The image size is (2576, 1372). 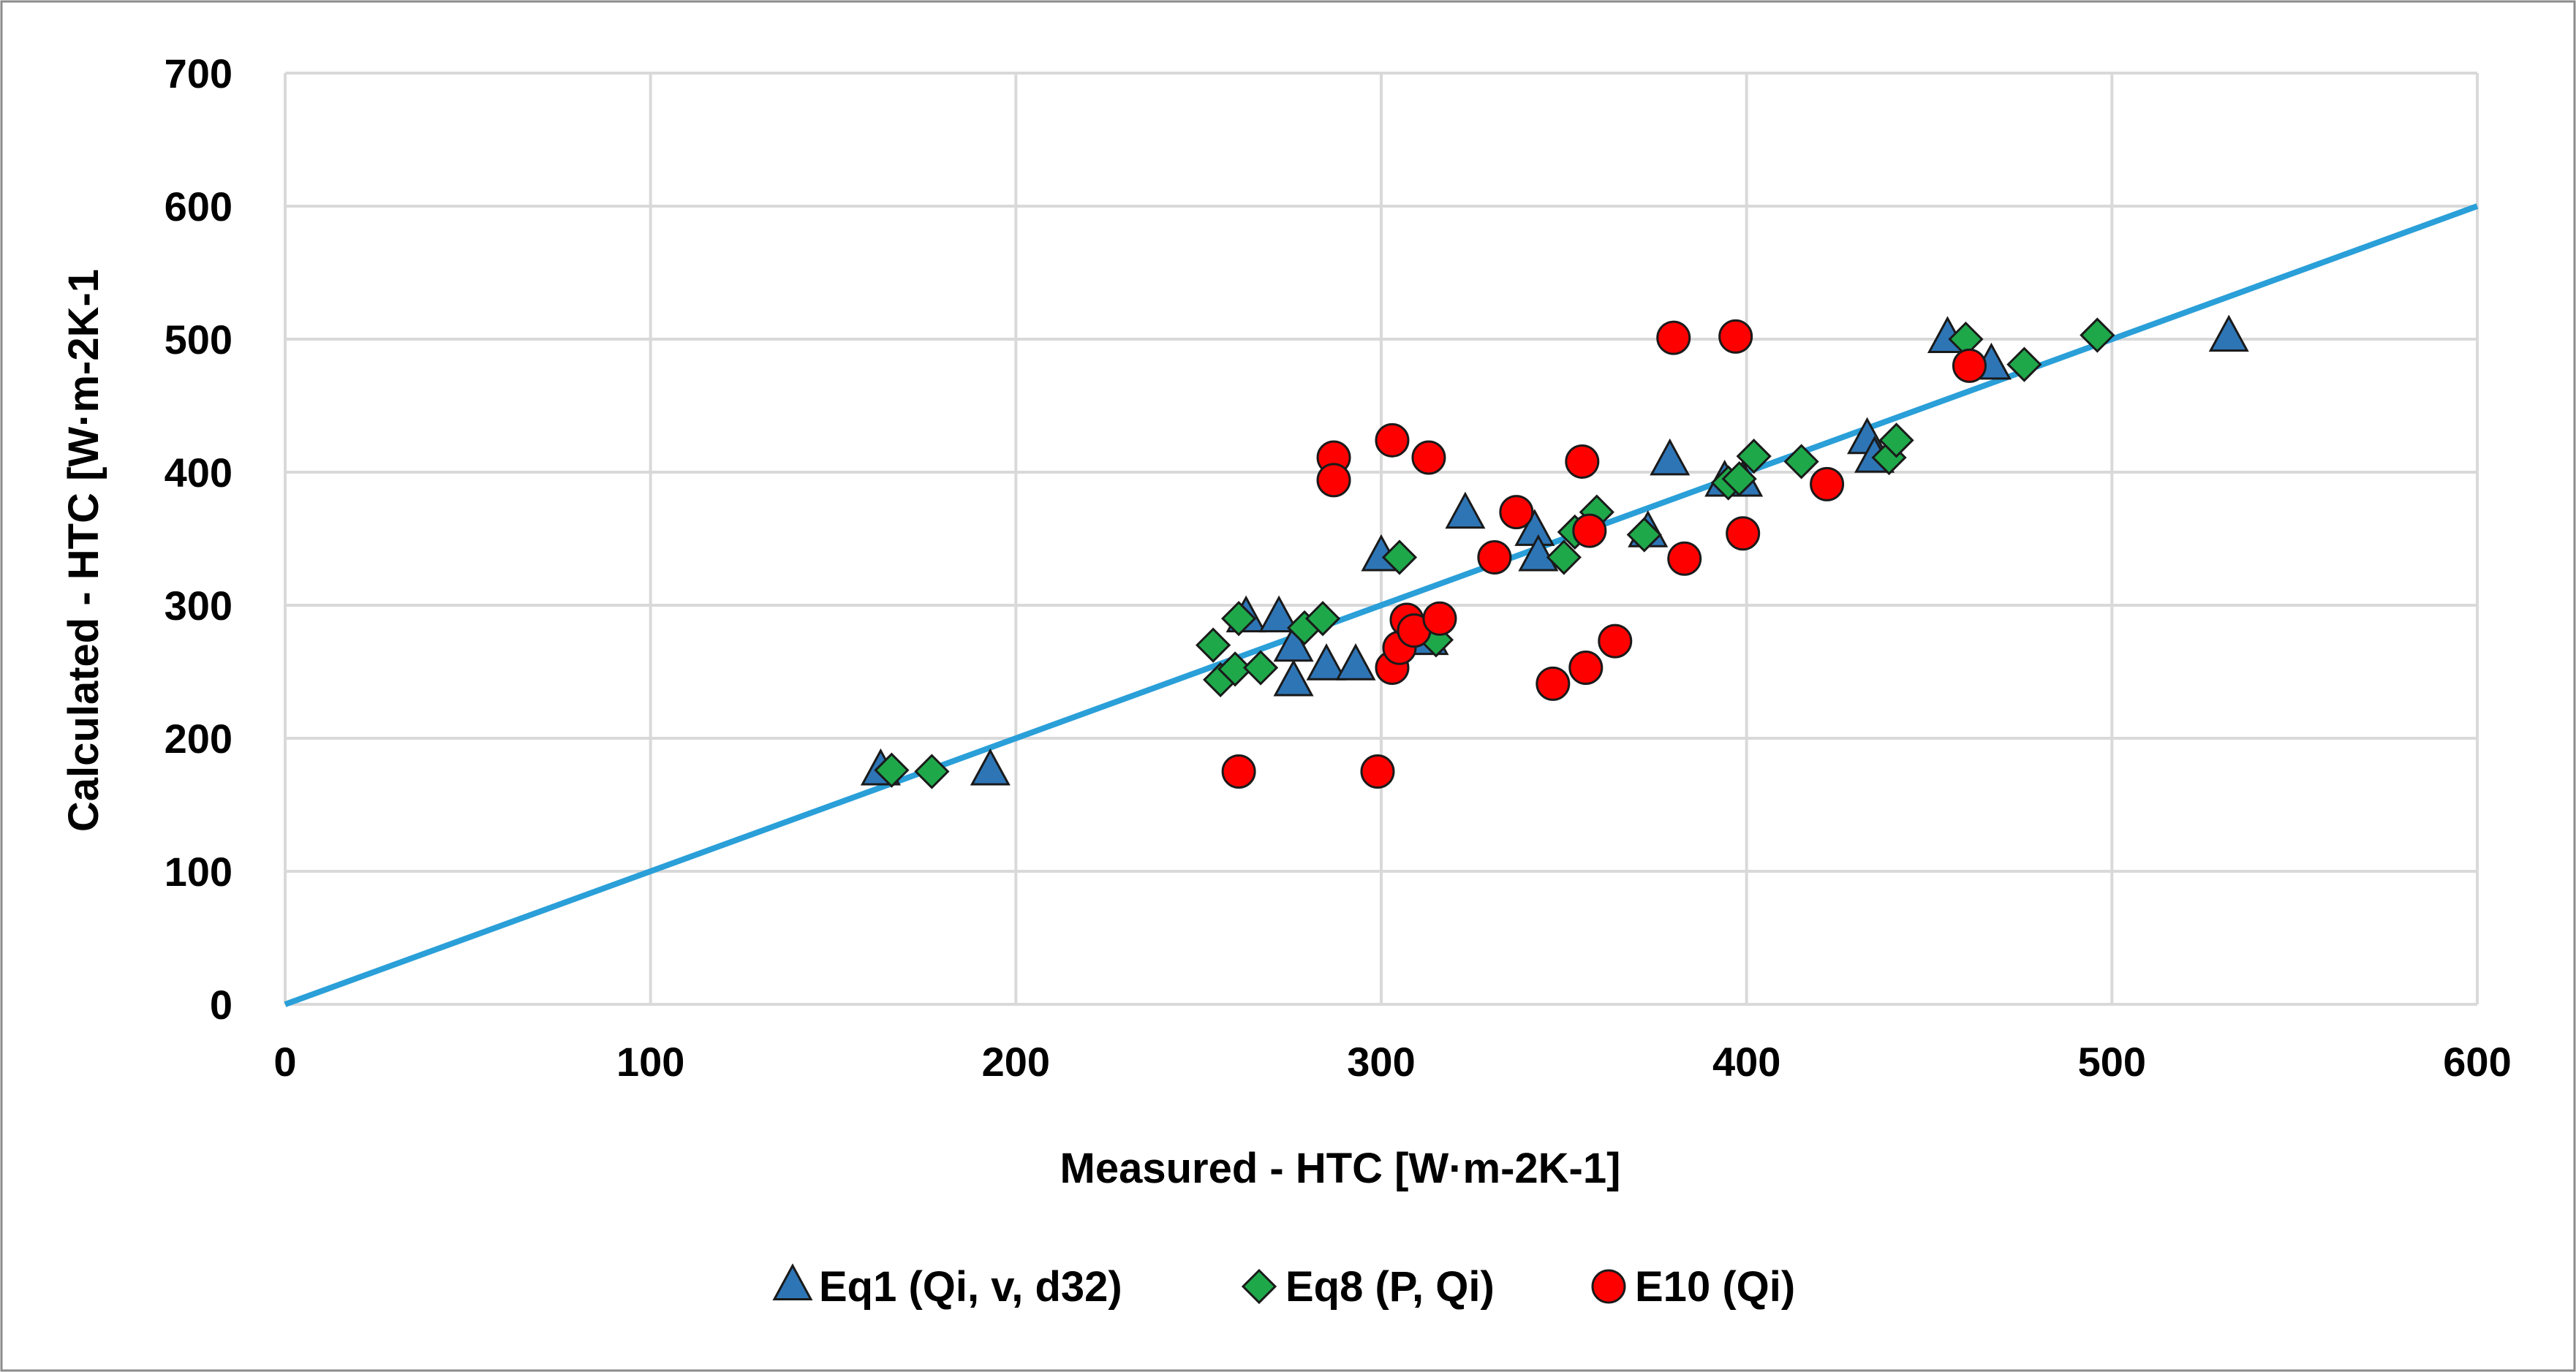 I want to click on legend-diamond-icon, so click(x=1259, y=1286).